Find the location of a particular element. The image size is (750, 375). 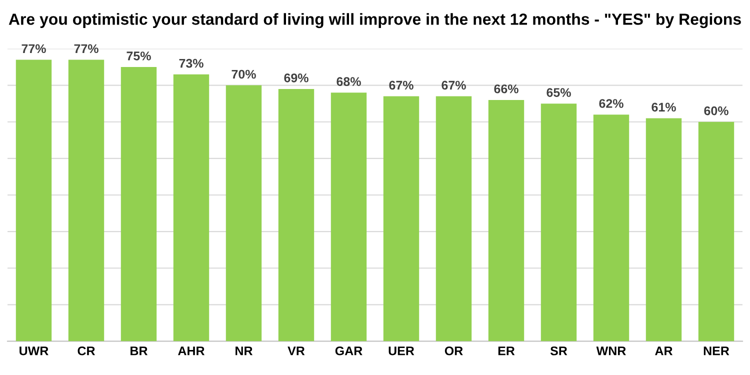

x-tick-label: UWR is located at coordinates (34, 351).